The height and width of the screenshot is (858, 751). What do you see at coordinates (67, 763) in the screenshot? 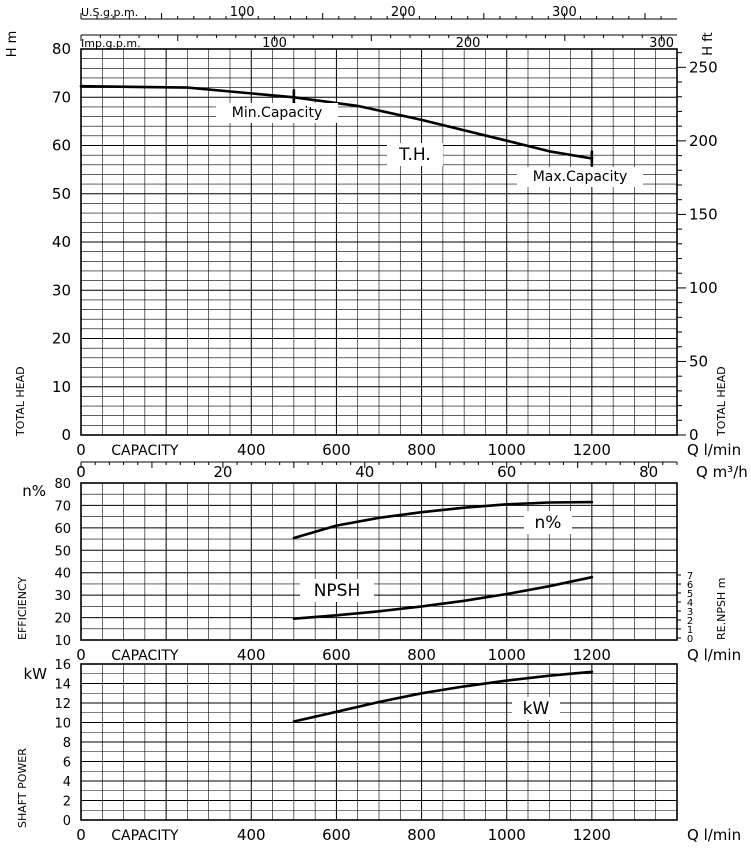
I see `power-y-tick-label: 6` at bounding box center [67, 763].